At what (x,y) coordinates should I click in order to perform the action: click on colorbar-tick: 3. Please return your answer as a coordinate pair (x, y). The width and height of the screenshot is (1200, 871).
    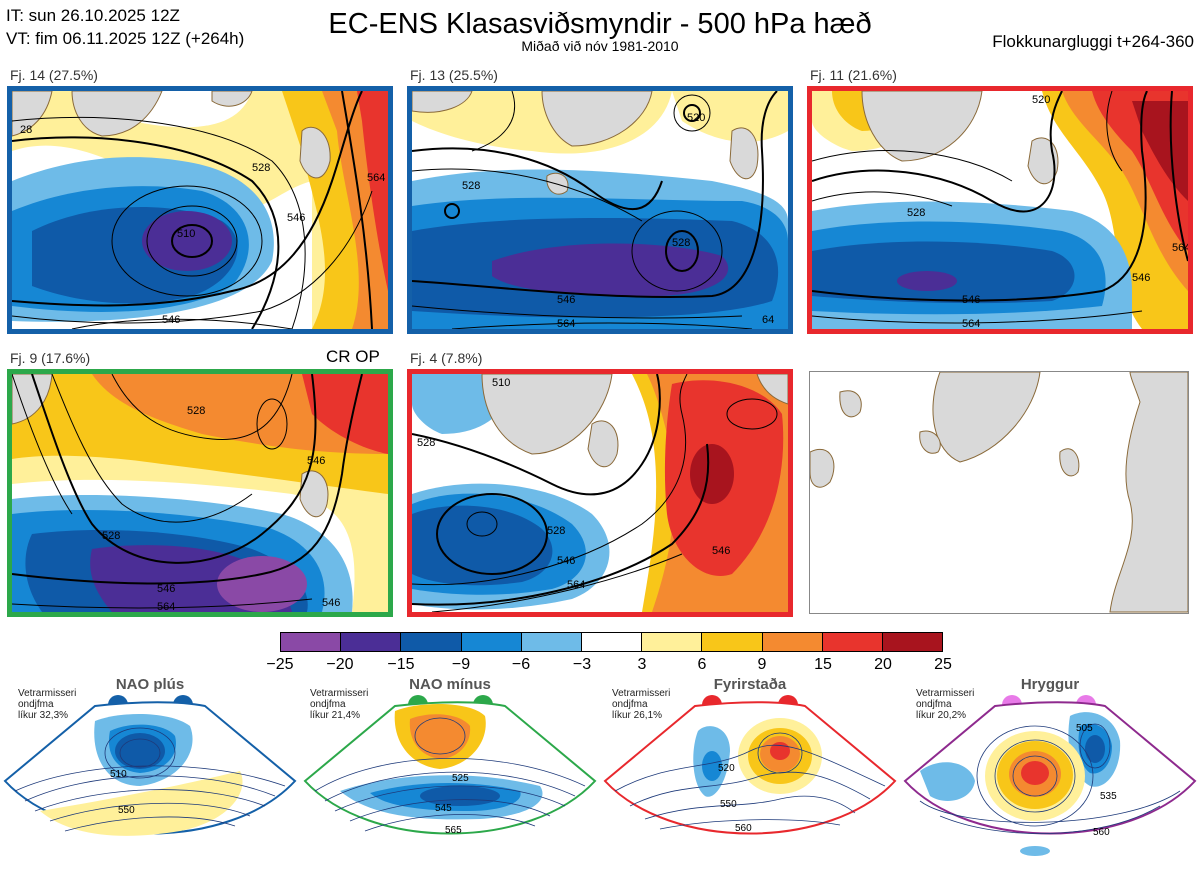
    Looking at the image, I should click on (642, 664).